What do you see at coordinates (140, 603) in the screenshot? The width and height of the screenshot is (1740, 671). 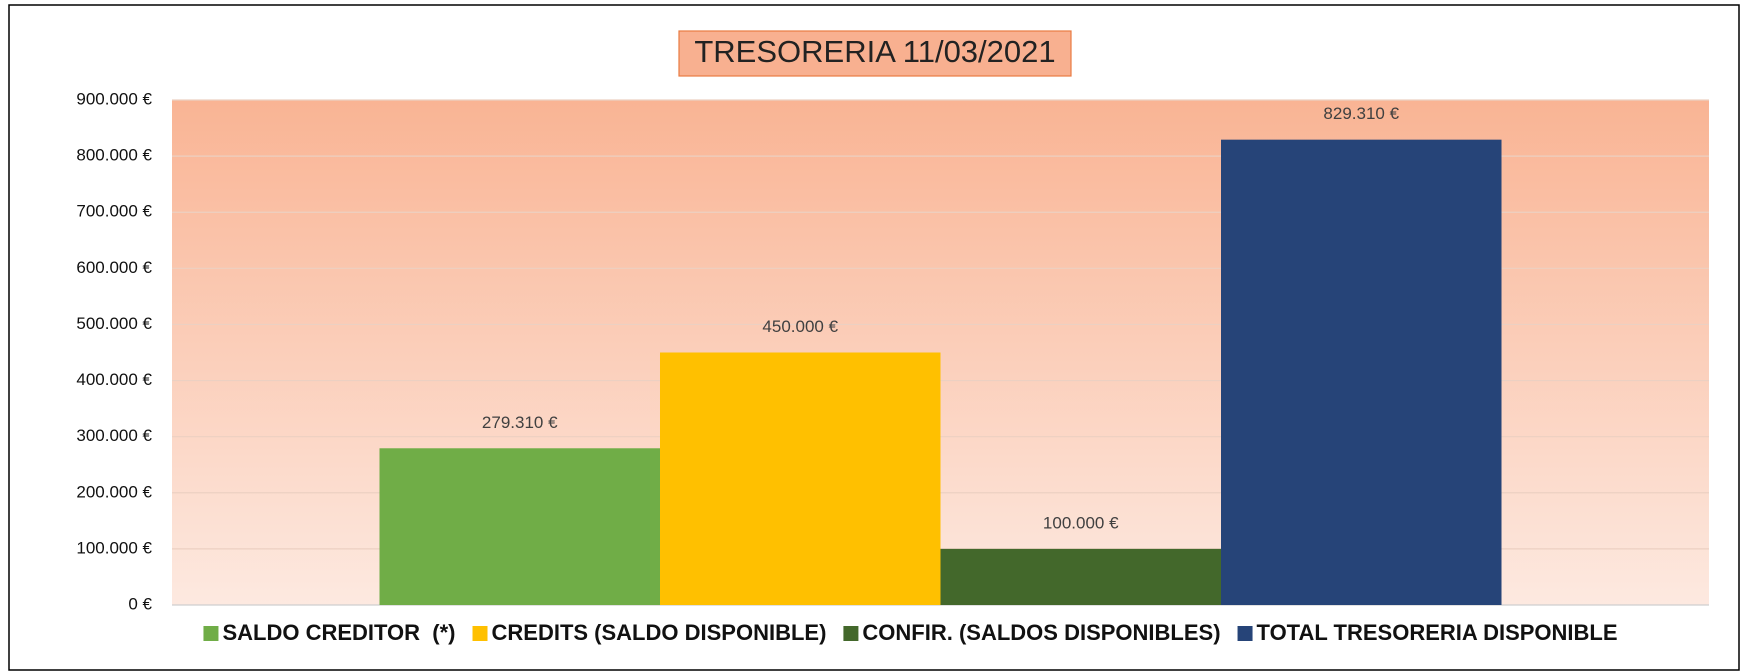 I see `y-tick-label: 0 €` at bounding box center [140, 603].